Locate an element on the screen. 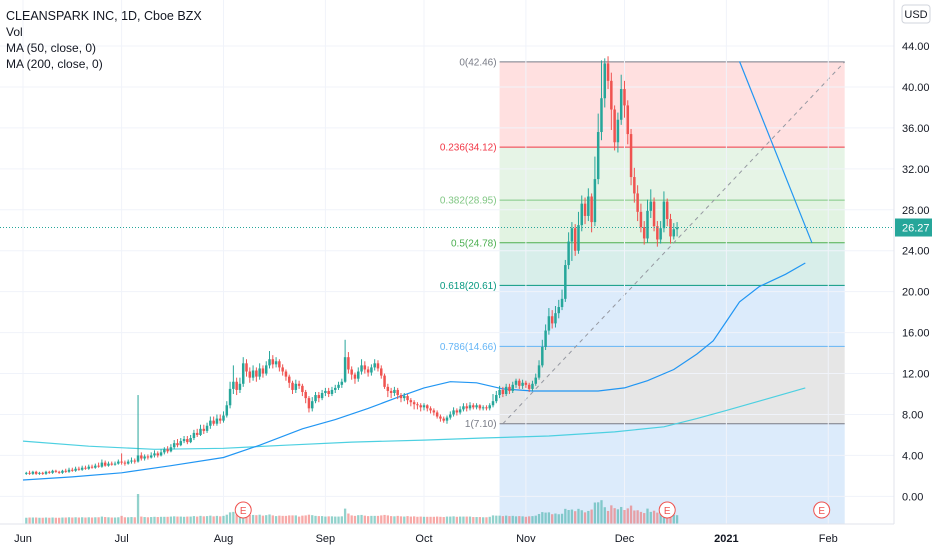 The image size is (932, 550). legend-ma200: MA (200, close, 0) is located at coordinates (54, 64).